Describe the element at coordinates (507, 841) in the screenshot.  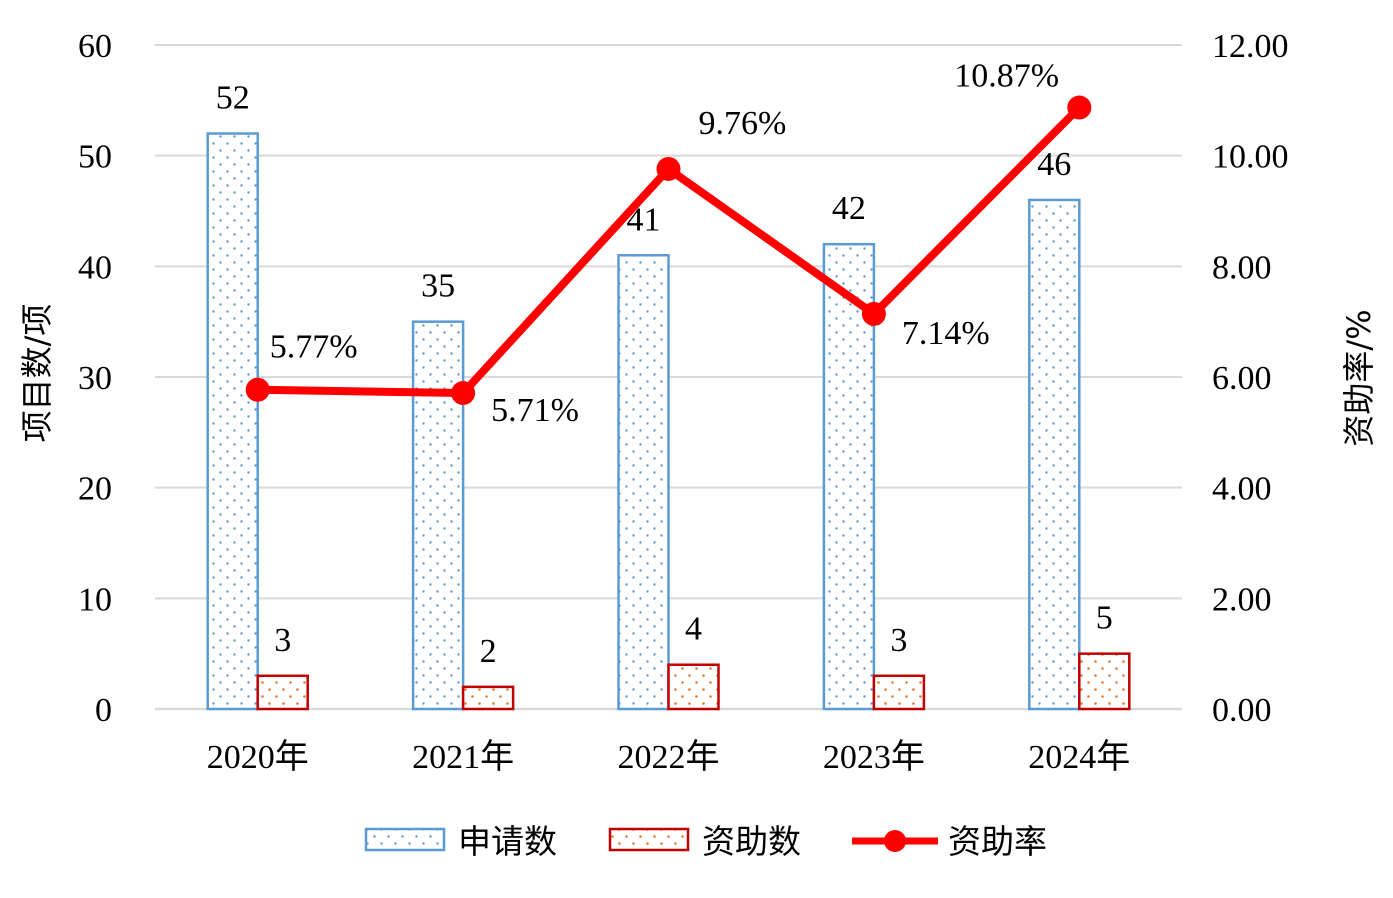
I see `legend-label-applications: 申请数` at that location.